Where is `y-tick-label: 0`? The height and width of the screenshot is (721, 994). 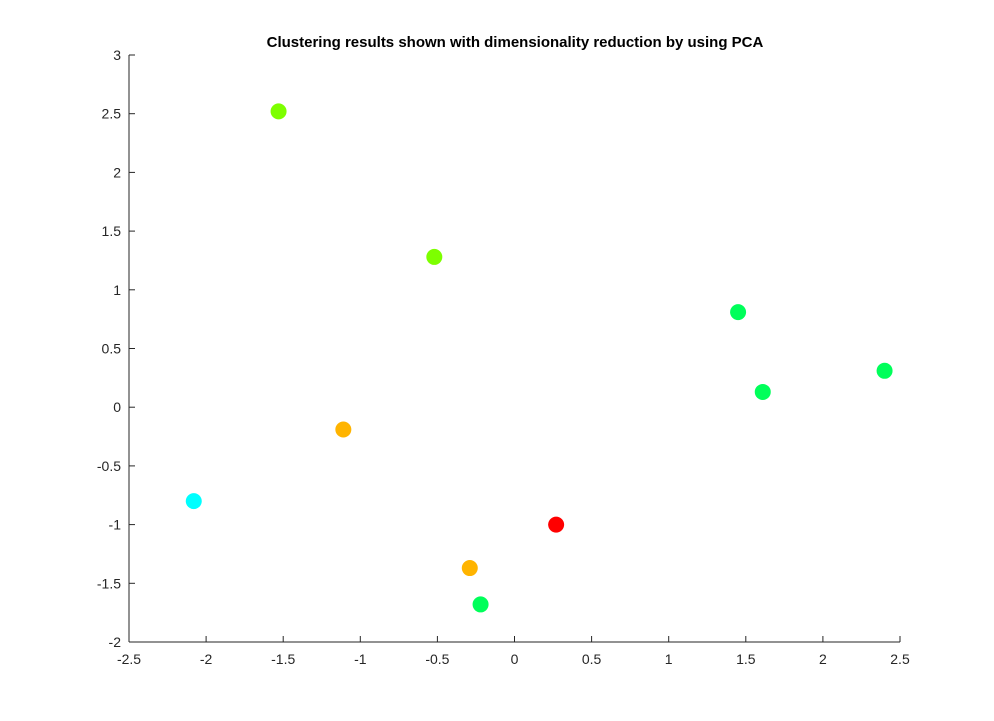
y-tick-label: 0 is located at coordinates (117, 407).